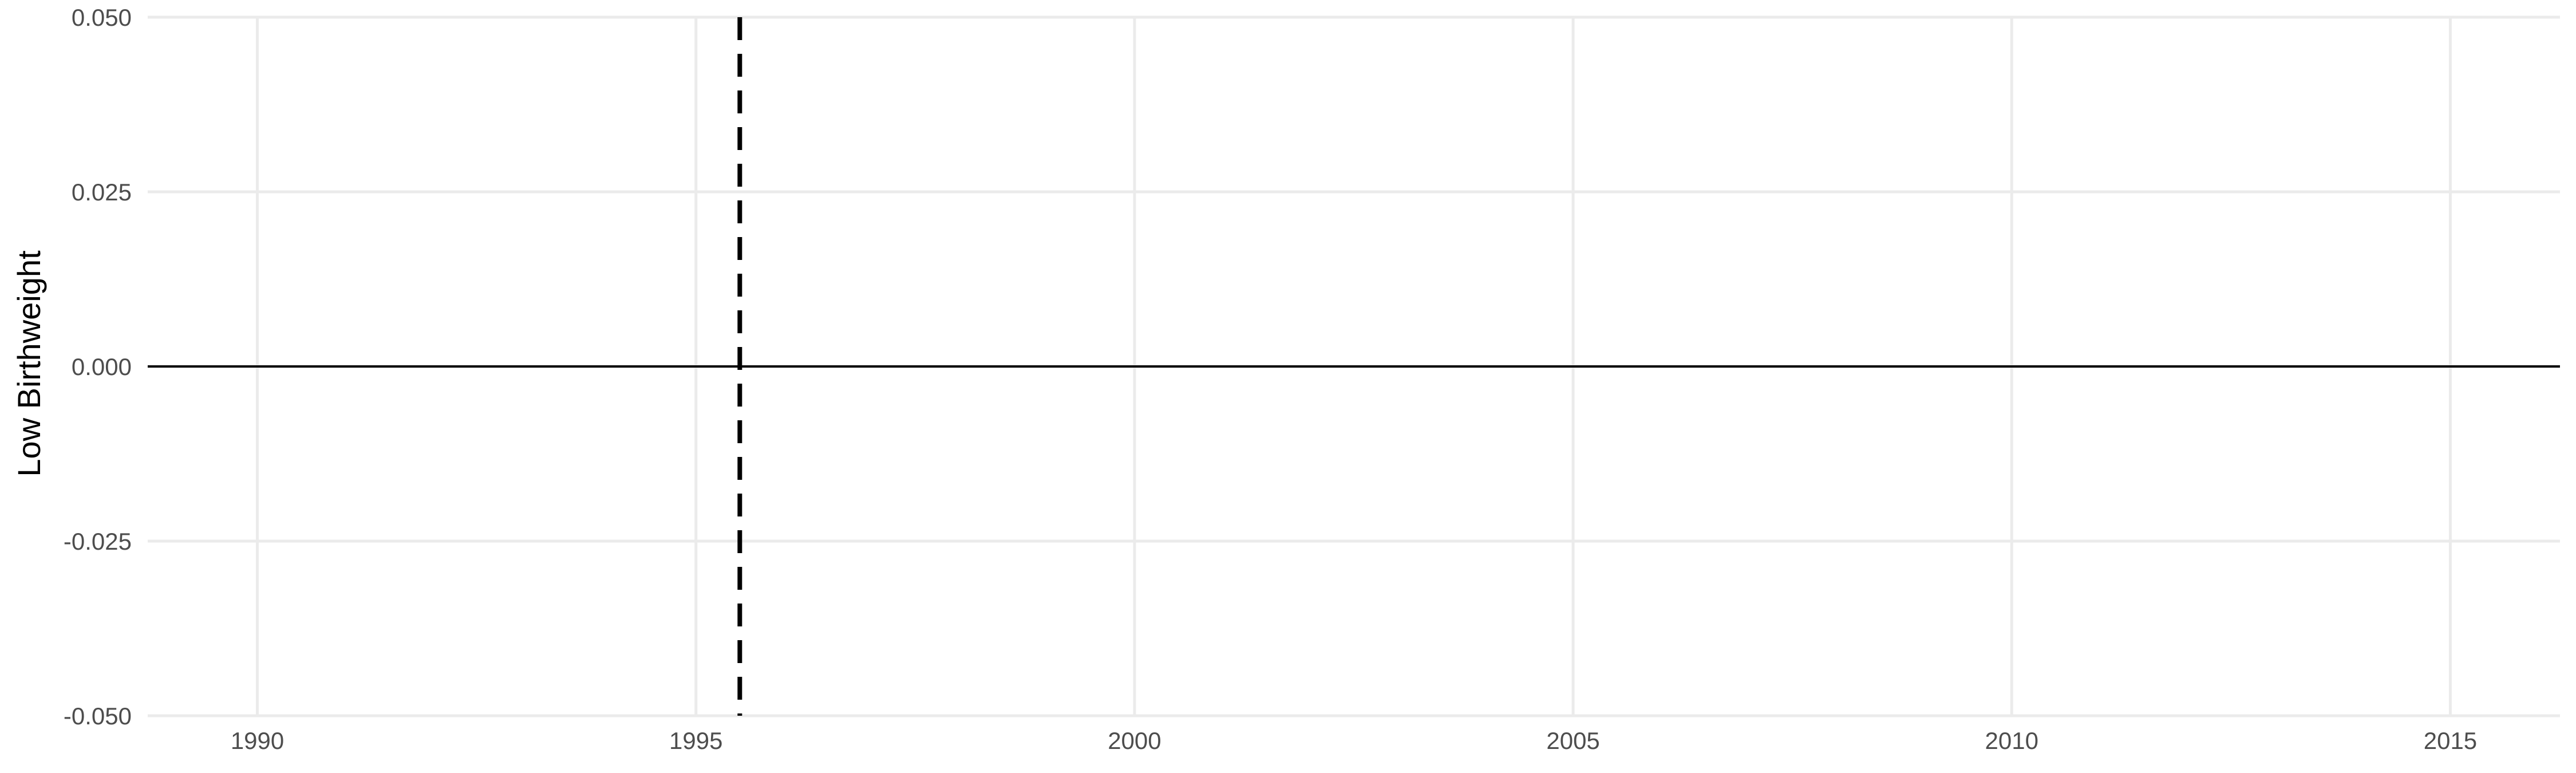  Describe the element at coordinates (98, 541) in the screenshot. I see `y-tick-label: -0.025` at that location.